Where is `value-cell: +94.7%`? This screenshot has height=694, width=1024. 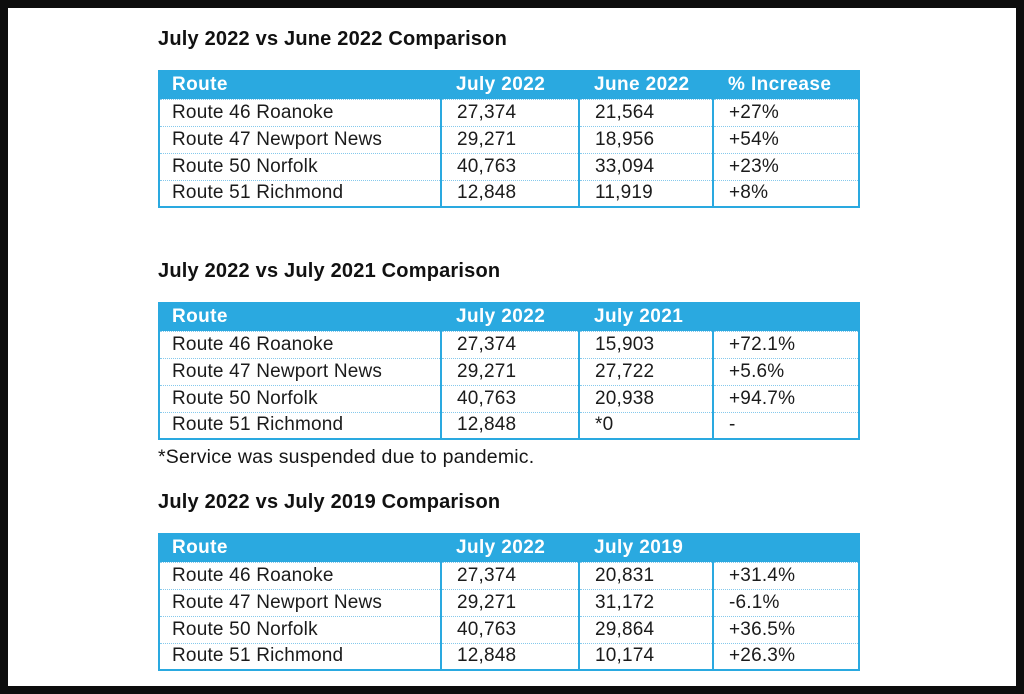 value-cell: +94.7% is located at coordinates (785, 398).